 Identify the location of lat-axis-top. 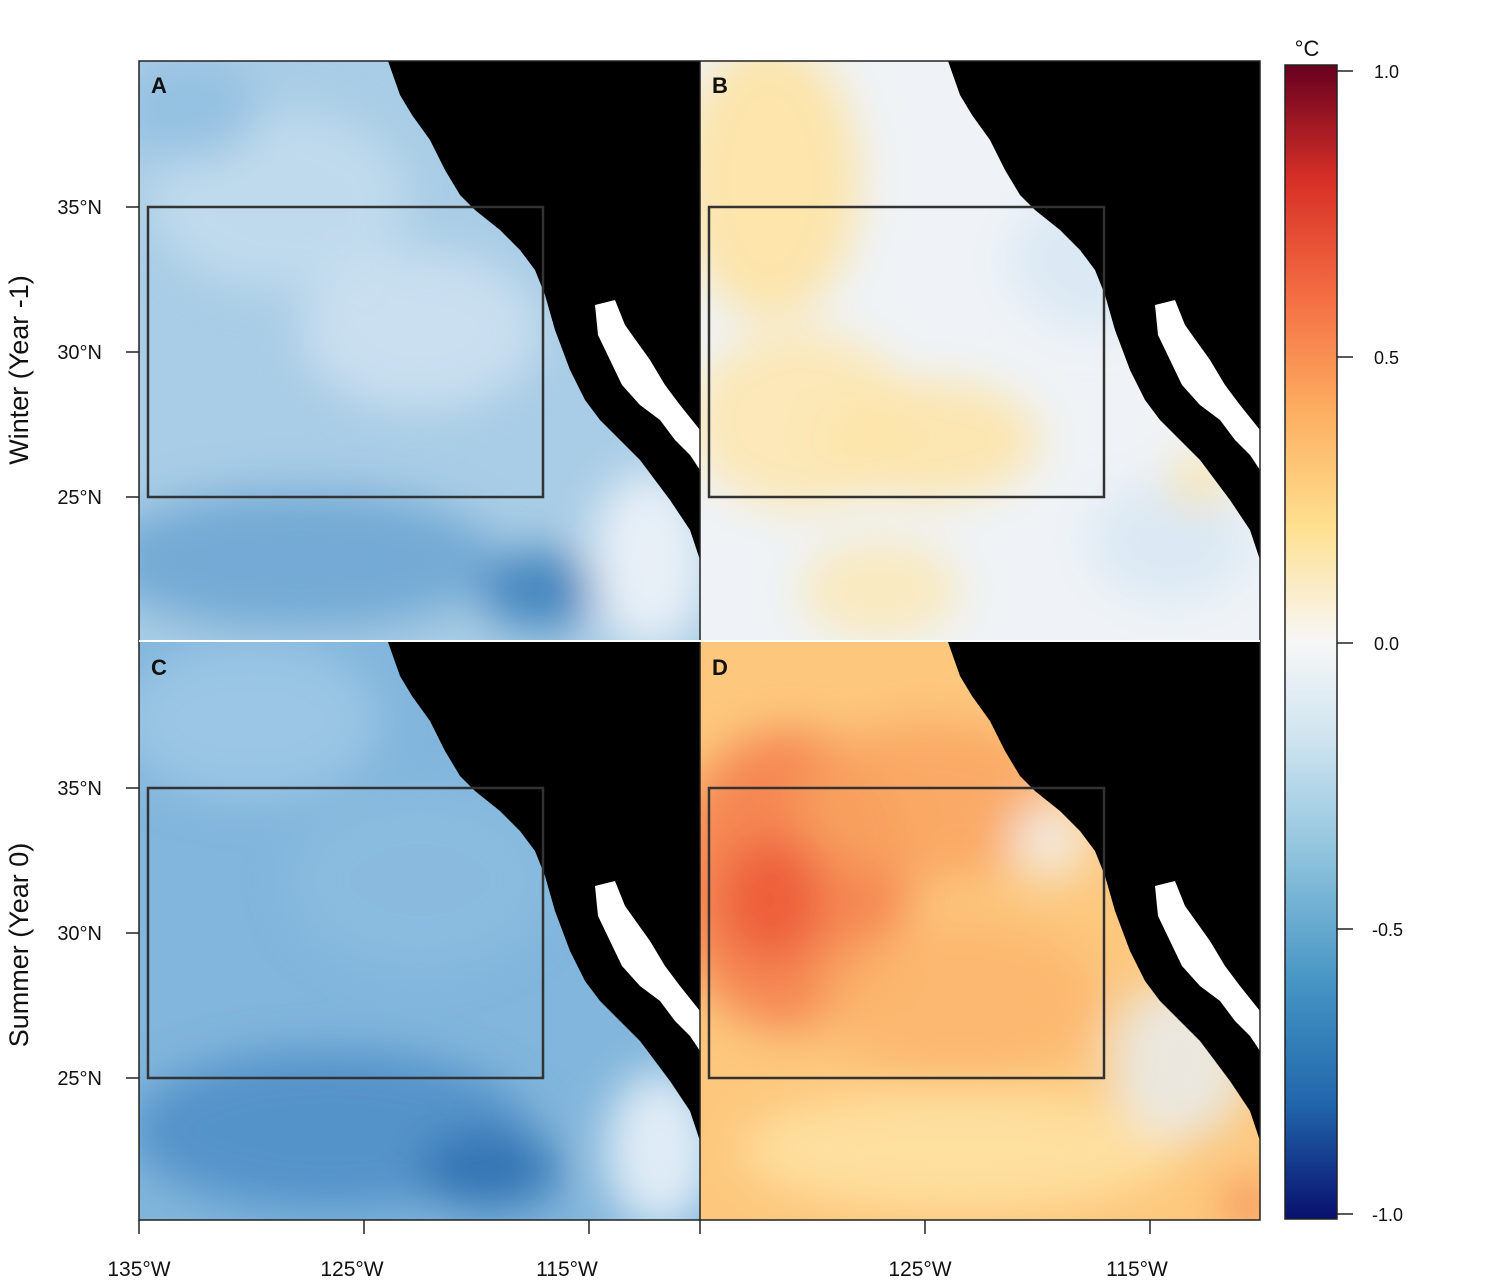
(132, 352).